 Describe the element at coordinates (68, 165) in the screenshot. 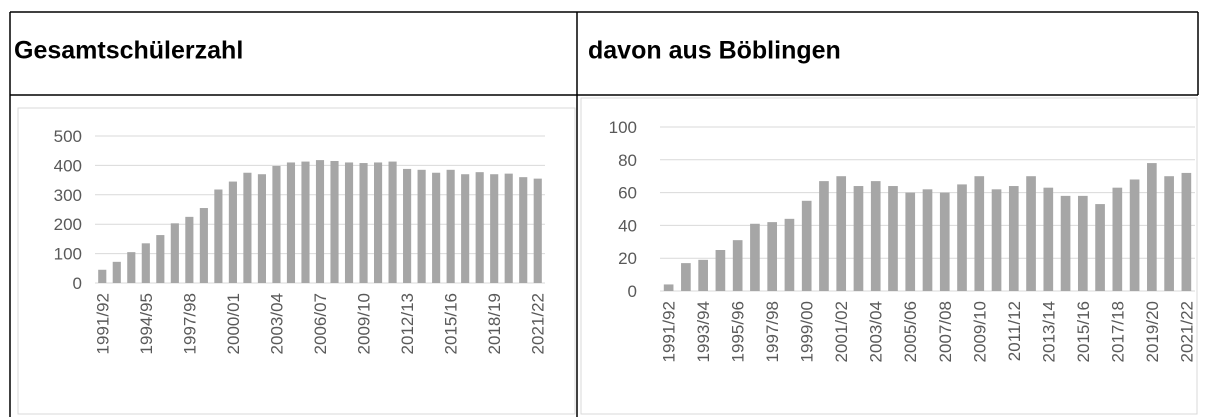

I see `y-tick-label: 400` at that location.